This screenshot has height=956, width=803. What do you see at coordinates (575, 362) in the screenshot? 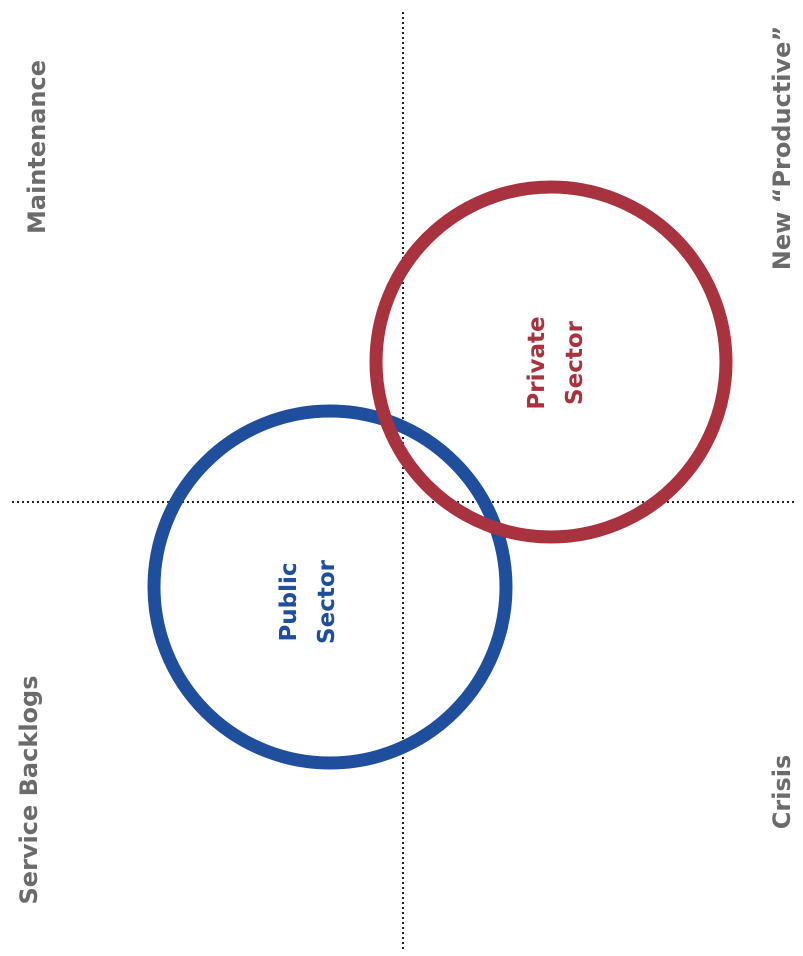
I see `private-sector-label-line2: Sector` at bounding box center [575, 362].